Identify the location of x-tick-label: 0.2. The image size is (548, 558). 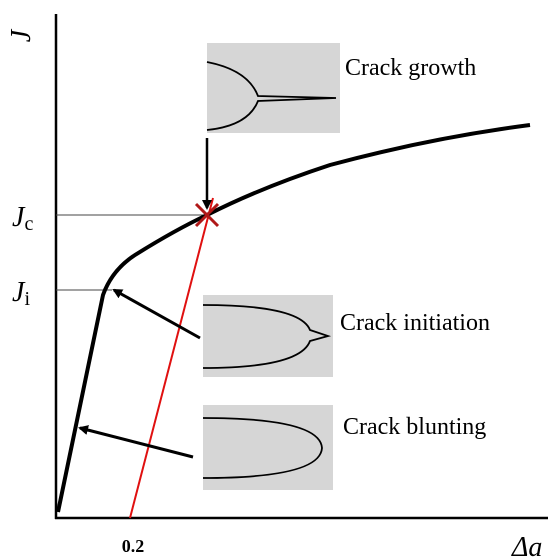
(133, 546).